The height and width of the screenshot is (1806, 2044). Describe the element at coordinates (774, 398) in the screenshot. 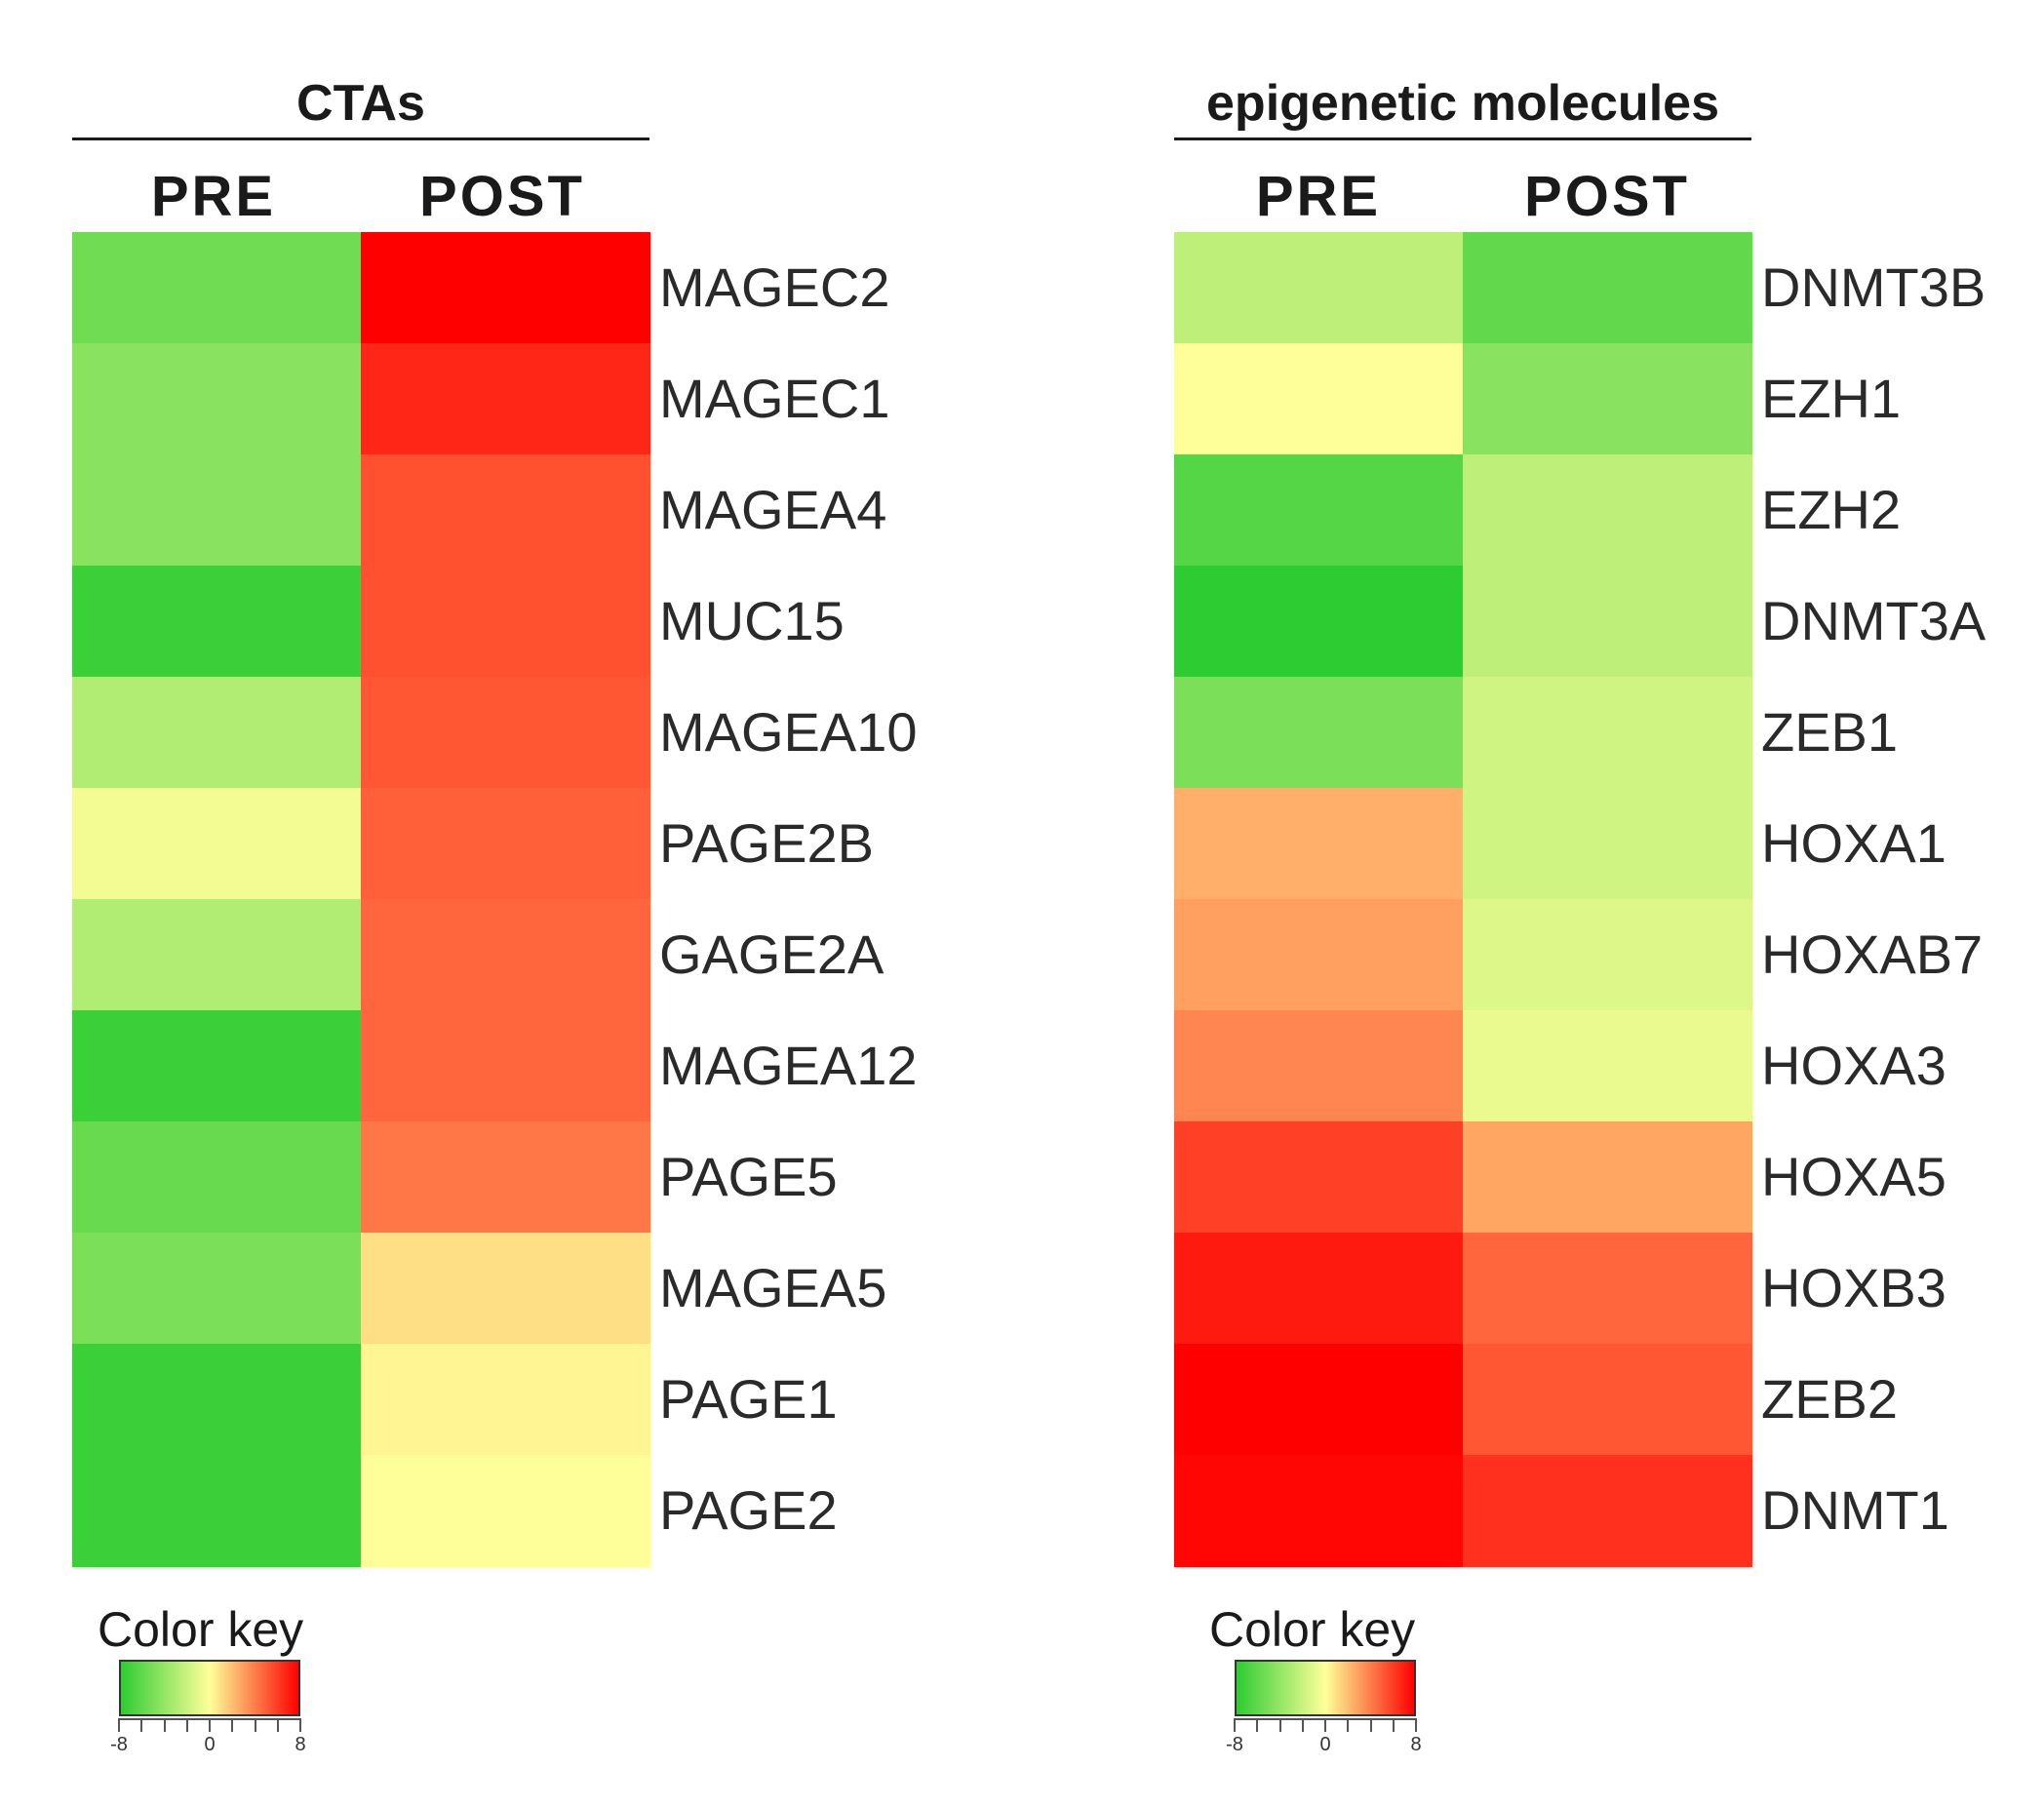

I see `row-label: MAGEC1` at that location.